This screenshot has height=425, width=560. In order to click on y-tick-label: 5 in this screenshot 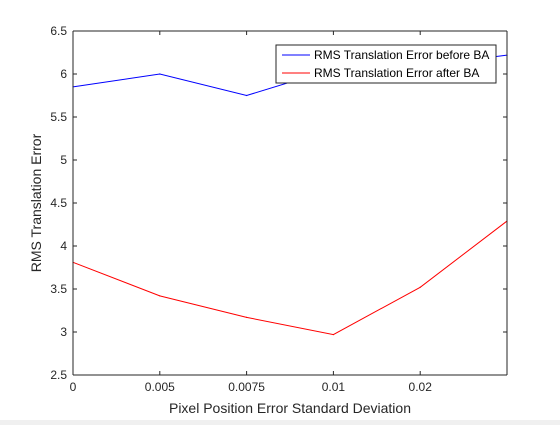, I will do `click(63, 160)`.